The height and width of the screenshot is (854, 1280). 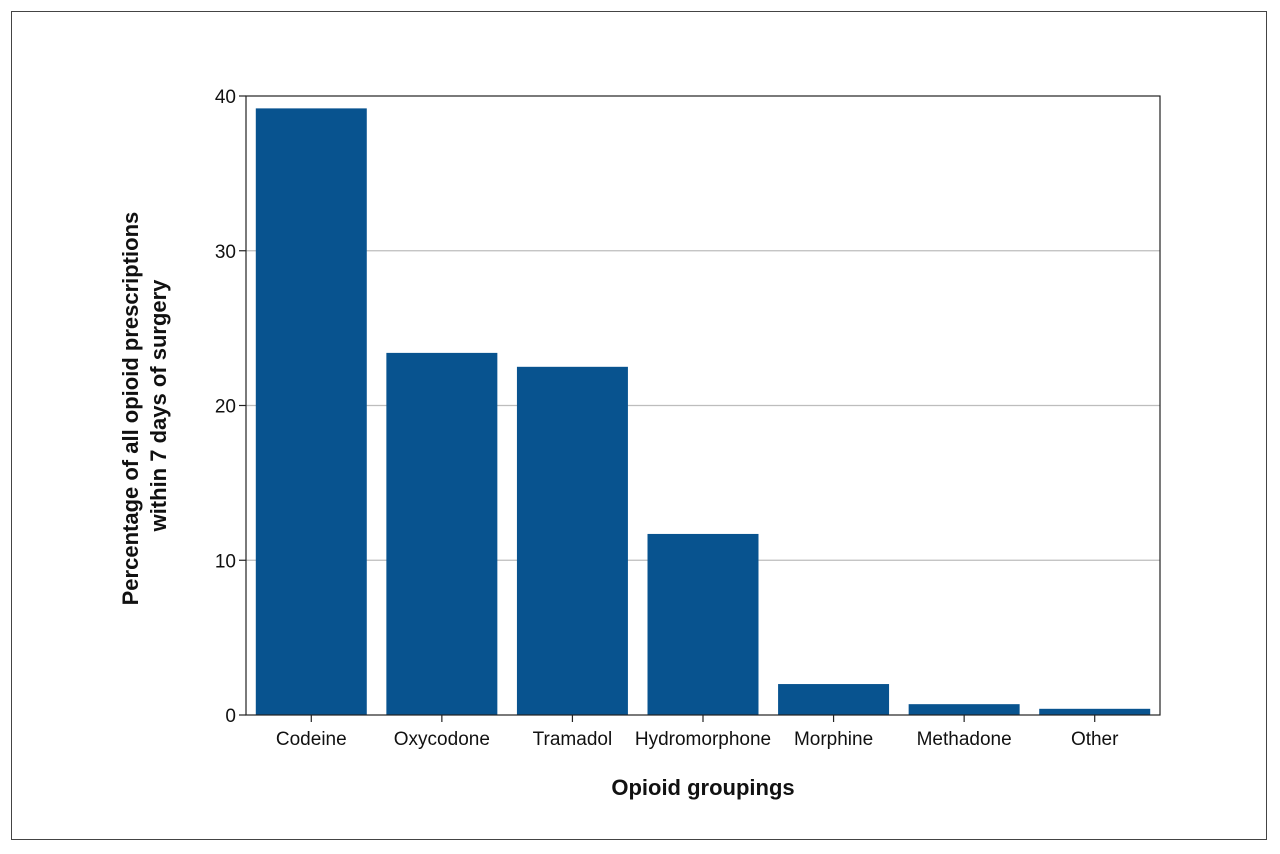 I want to click on x-tick-label-tramadol: Tramadol, so click(x=573, y=739).